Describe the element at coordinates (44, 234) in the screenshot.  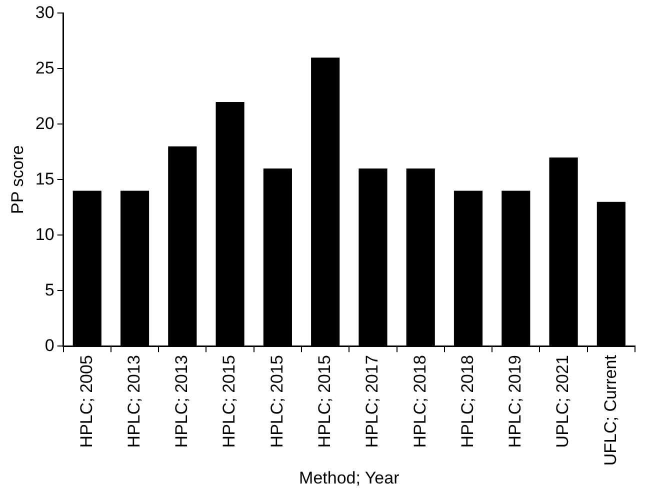
I see `y-tick-label: 10` at that location.